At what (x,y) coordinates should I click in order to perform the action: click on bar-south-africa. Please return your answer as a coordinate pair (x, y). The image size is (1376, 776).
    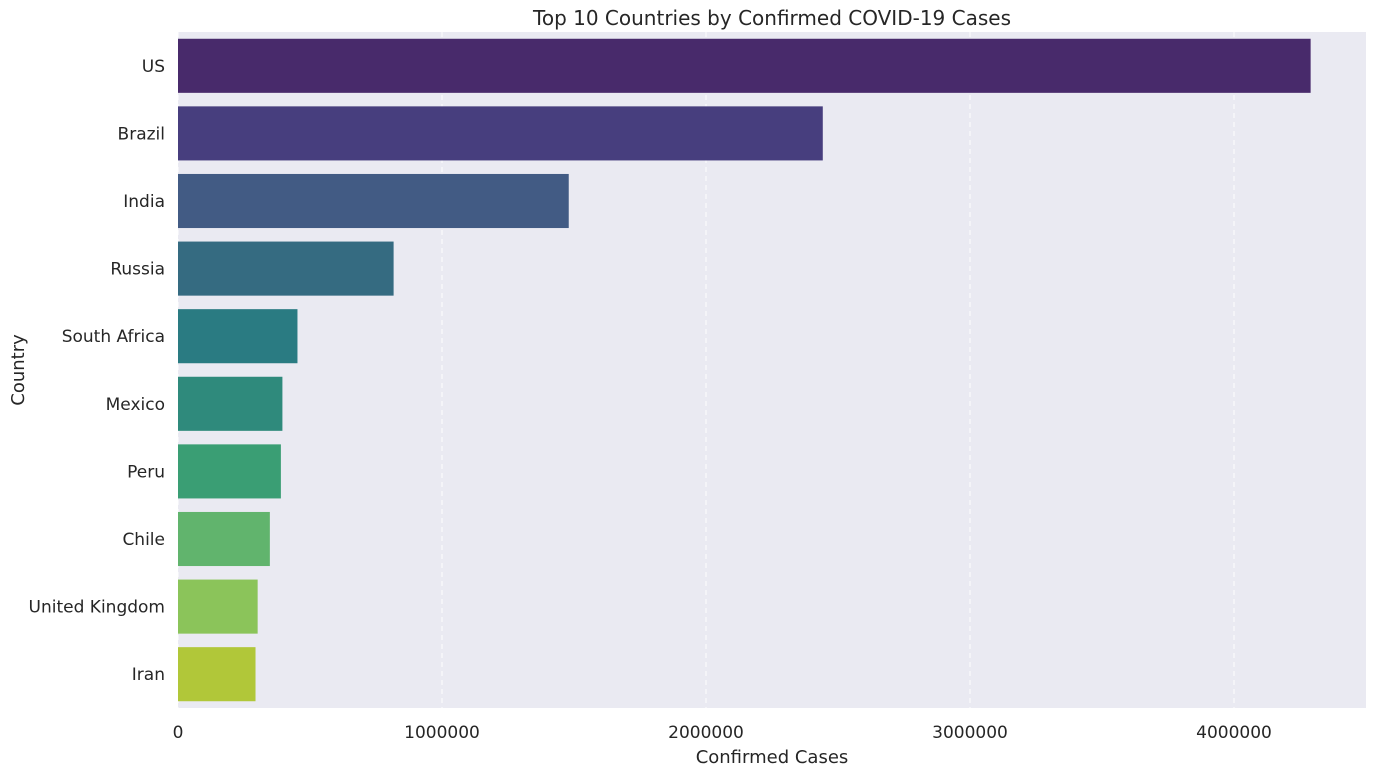
    Looking at the image, I should click on (238, 336).